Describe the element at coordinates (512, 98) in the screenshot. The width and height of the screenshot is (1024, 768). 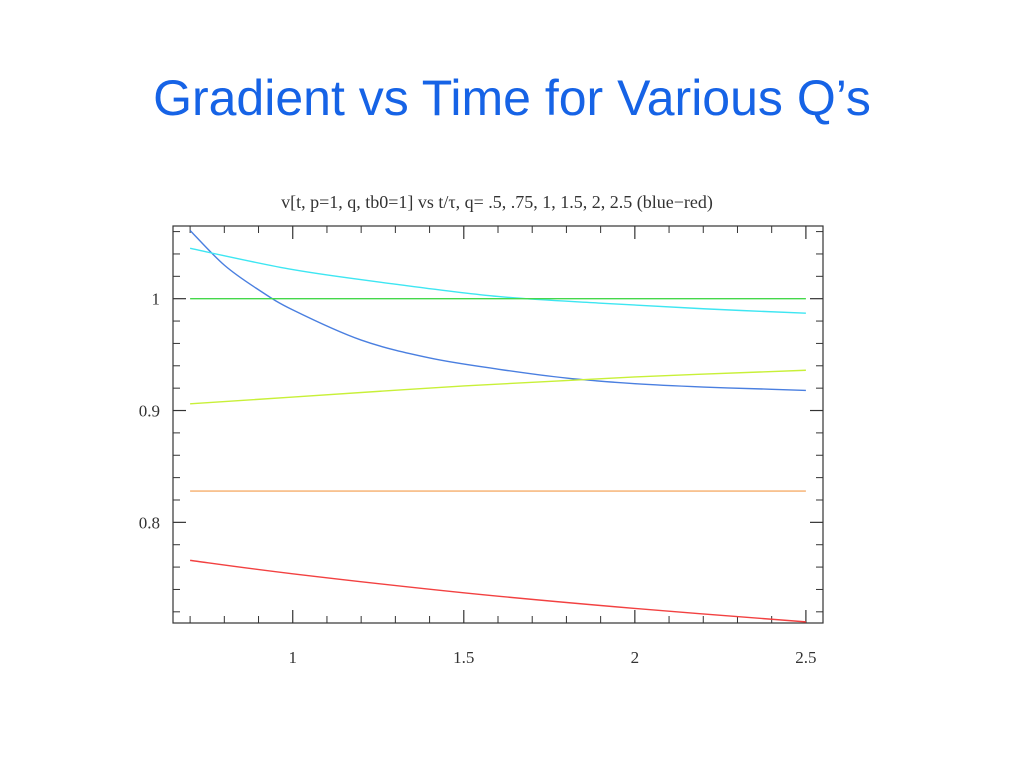
I see `slide-title: Gradient vs Time for Various Q’s` at that location.